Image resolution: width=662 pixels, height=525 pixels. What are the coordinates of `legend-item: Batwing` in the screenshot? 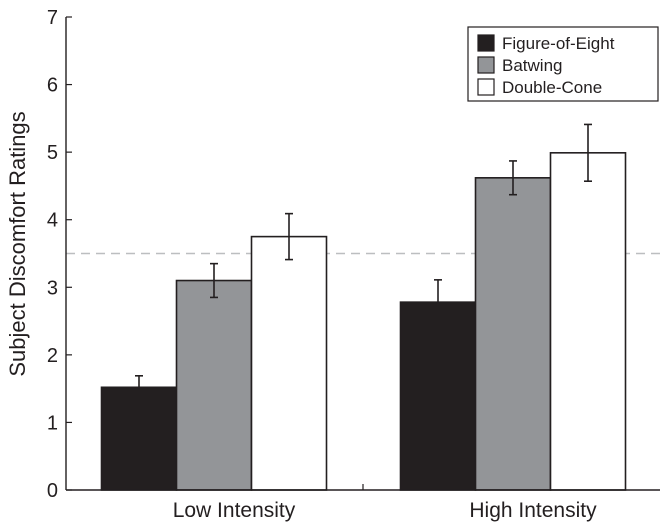 It's located at (519, 65).